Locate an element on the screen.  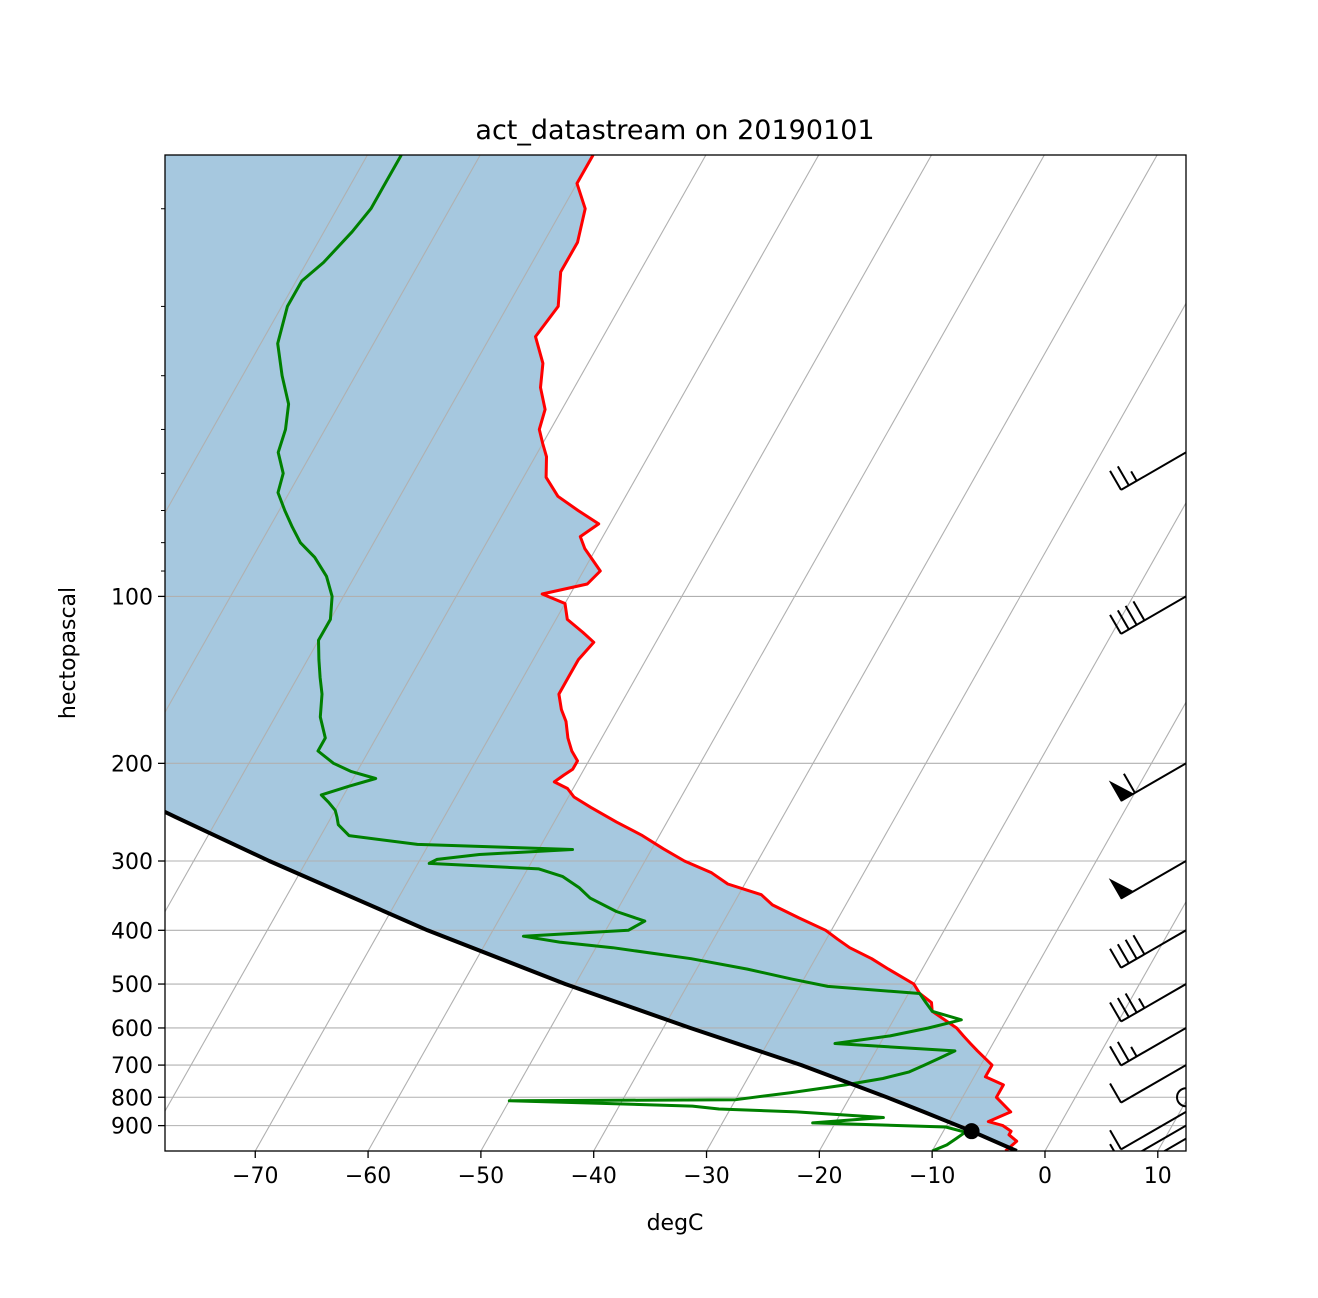
x-tick-label: −70 is located at coordinates (255, 1176).